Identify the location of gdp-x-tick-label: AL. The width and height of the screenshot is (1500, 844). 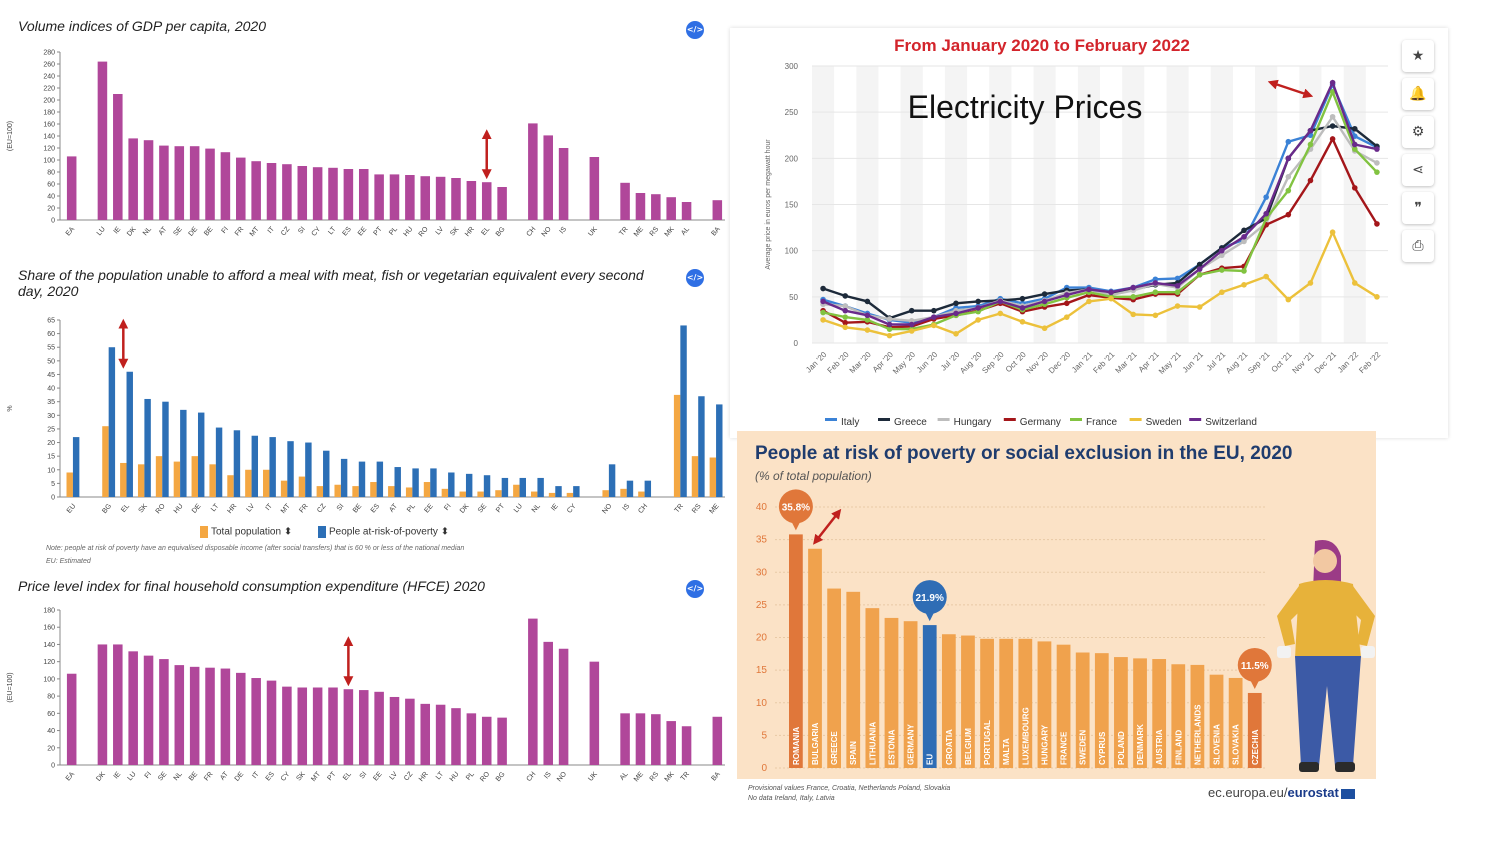
(685, 231).